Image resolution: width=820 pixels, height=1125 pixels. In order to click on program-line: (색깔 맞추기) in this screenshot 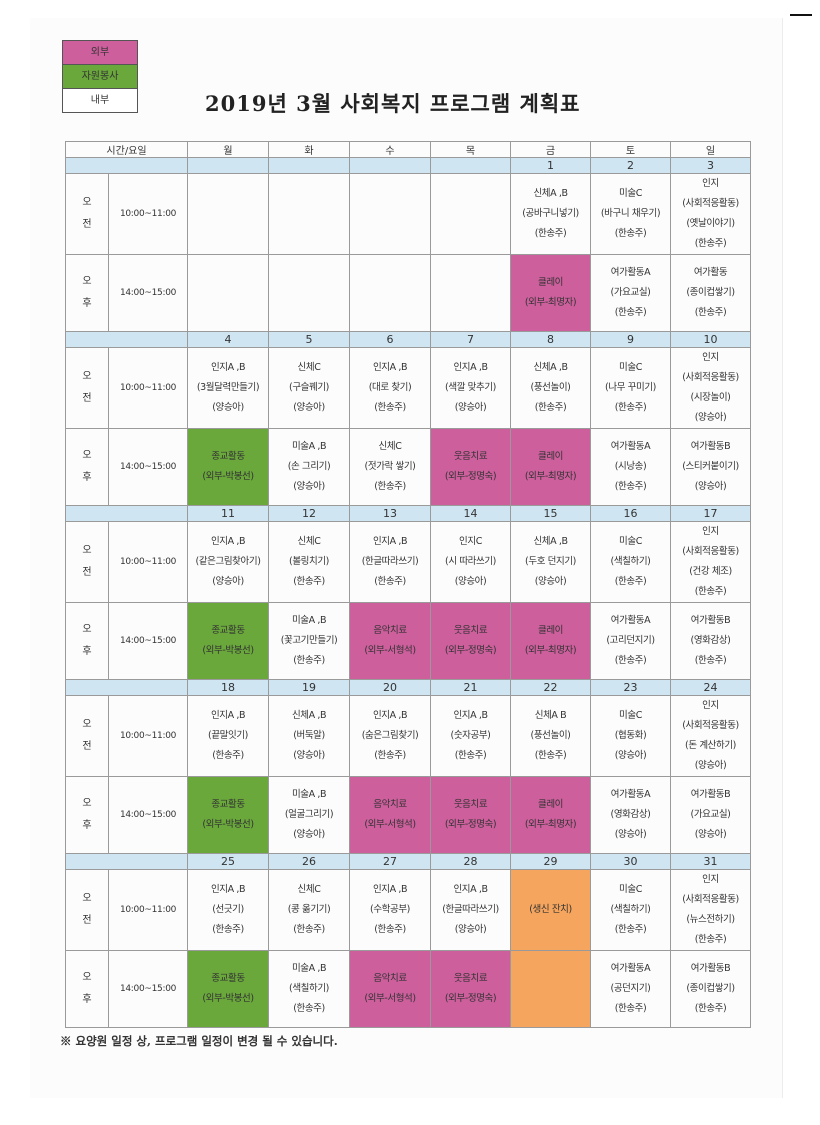, I will do `click(470, 387)`.